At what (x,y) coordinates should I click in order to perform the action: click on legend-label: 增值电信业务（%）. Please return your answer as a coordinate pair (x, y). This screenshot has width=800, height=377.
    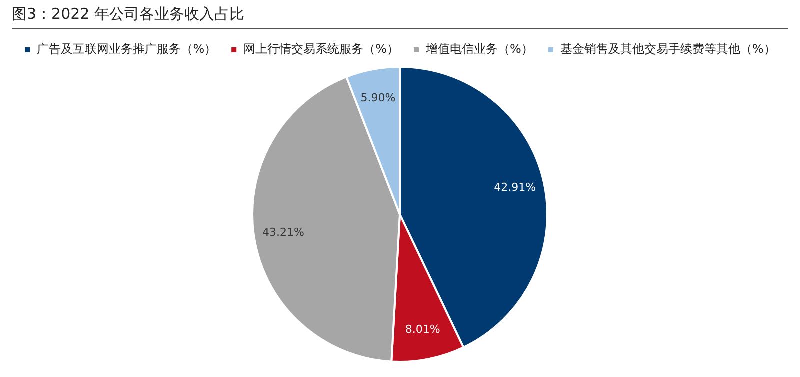
    Looking at the image, I should click on (479, 49).